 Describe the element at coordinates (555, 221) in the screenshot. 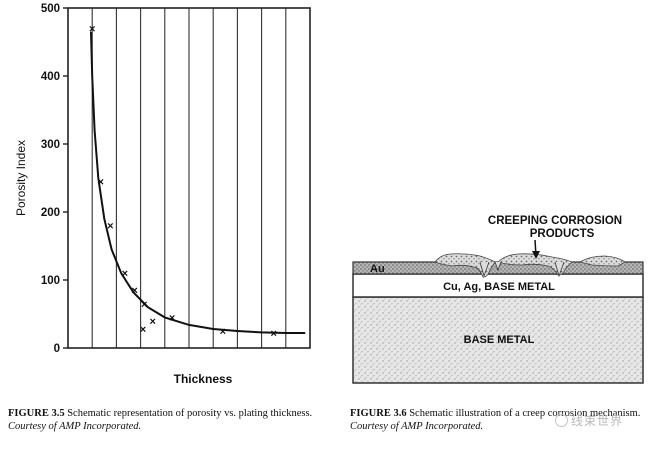

I see `callout-line: CREEPING CORROSION` at that location.